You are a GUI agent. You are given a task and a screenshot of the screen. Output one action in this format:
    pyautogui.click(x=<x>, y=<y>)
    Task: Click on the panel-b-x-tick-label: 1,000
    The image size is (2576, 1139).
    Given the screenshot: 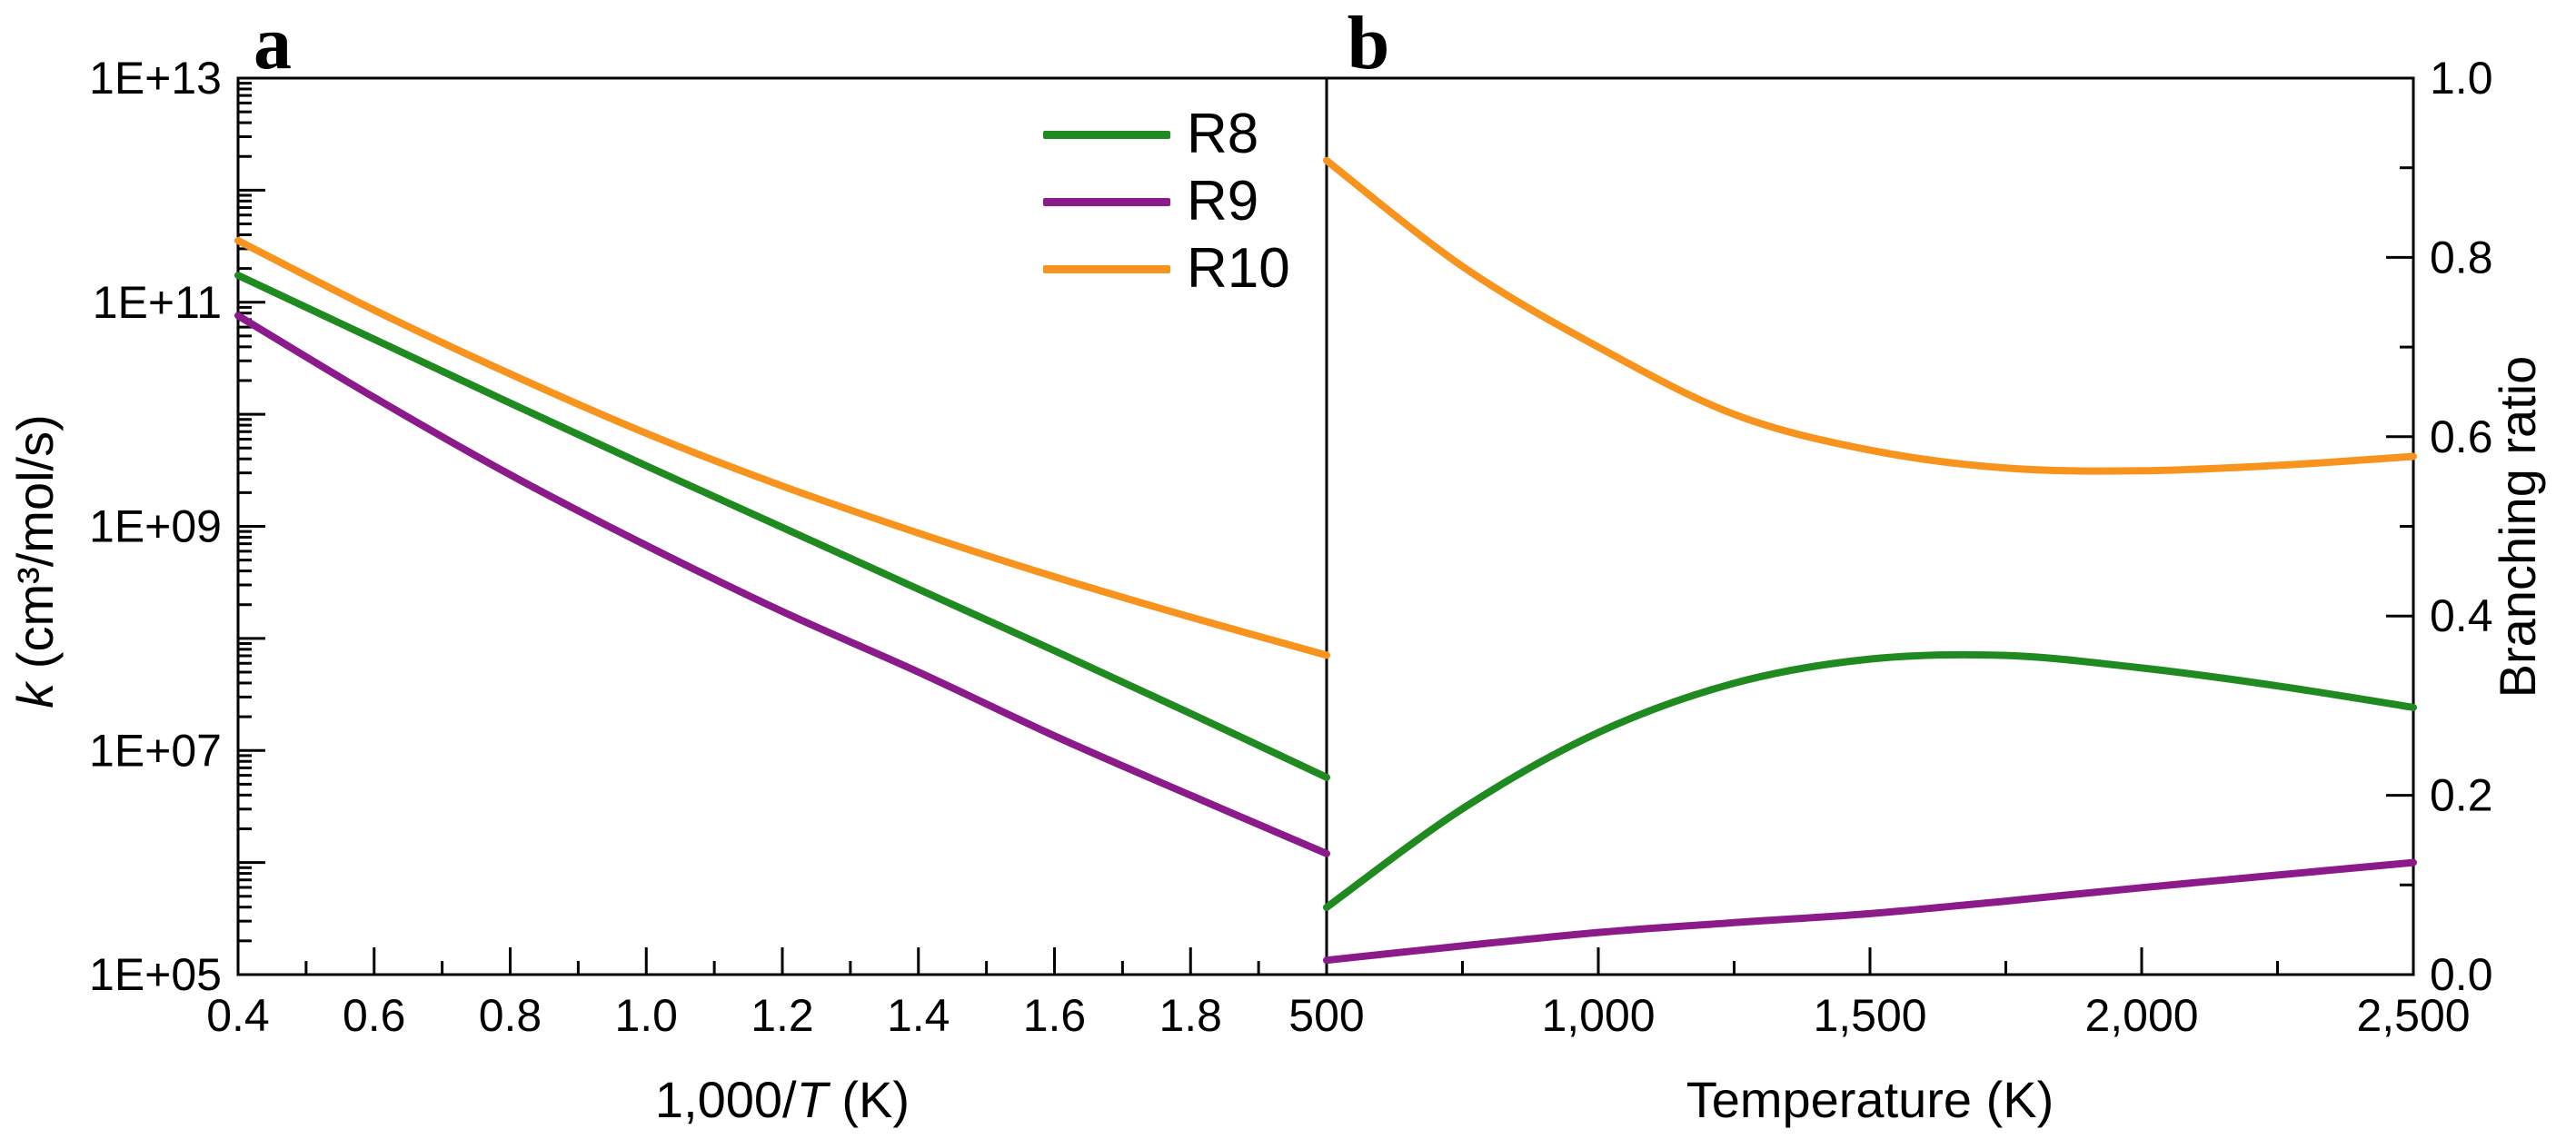 What is the action you would take?
    pyautogui.click(x=1598, y=1015)
    